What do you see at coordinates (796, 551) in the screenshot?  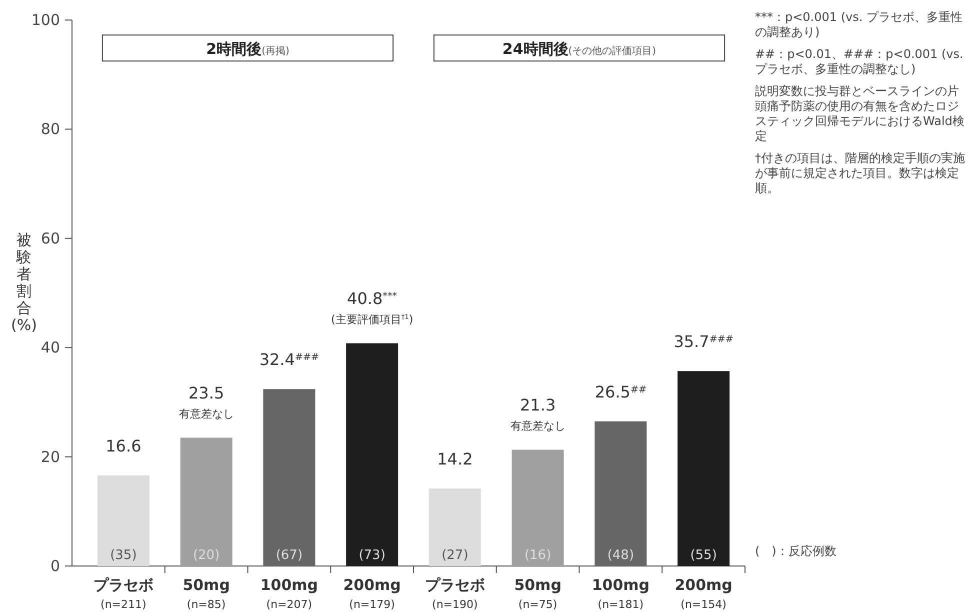 I see `text: ( )：反応例数` at bounding box center [796, 551].